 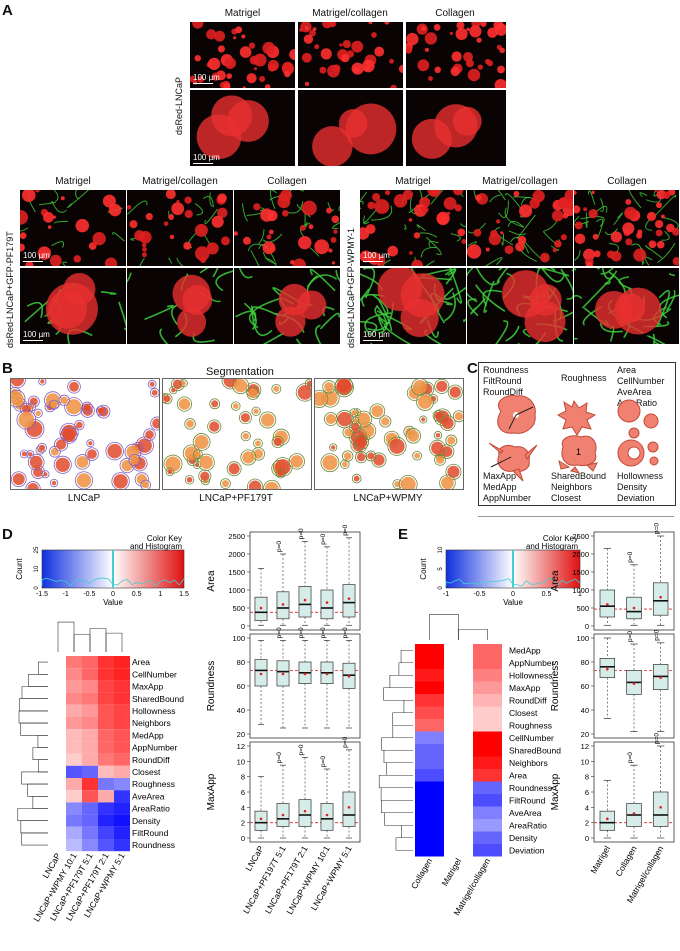 I want to click on color-key-ytick: 0, so click(x=37, y=588).